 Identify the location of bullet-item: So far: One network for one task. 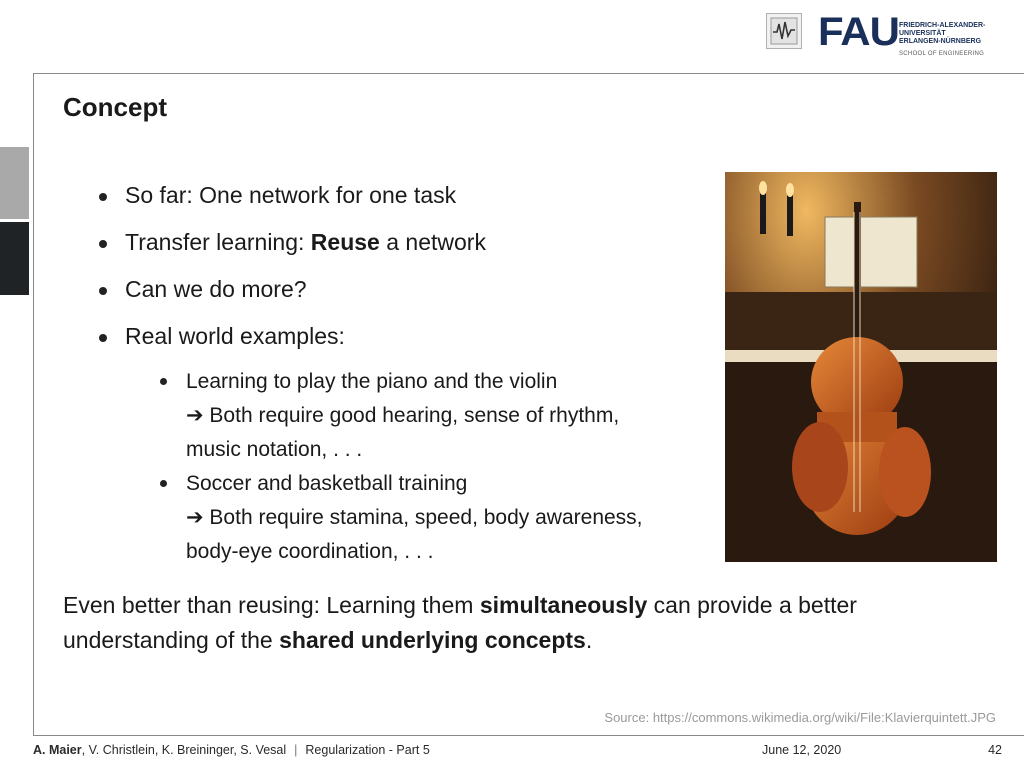
(406, 205).